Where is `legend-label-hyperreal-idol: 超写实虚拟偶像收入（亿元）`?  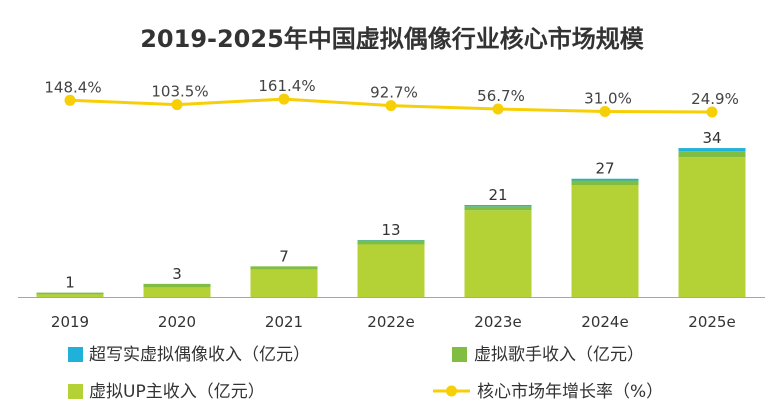 legend-label-hyperreal-idol: 超写实虚拟偶像收入（亿元） is located at coordinates (199, 355).